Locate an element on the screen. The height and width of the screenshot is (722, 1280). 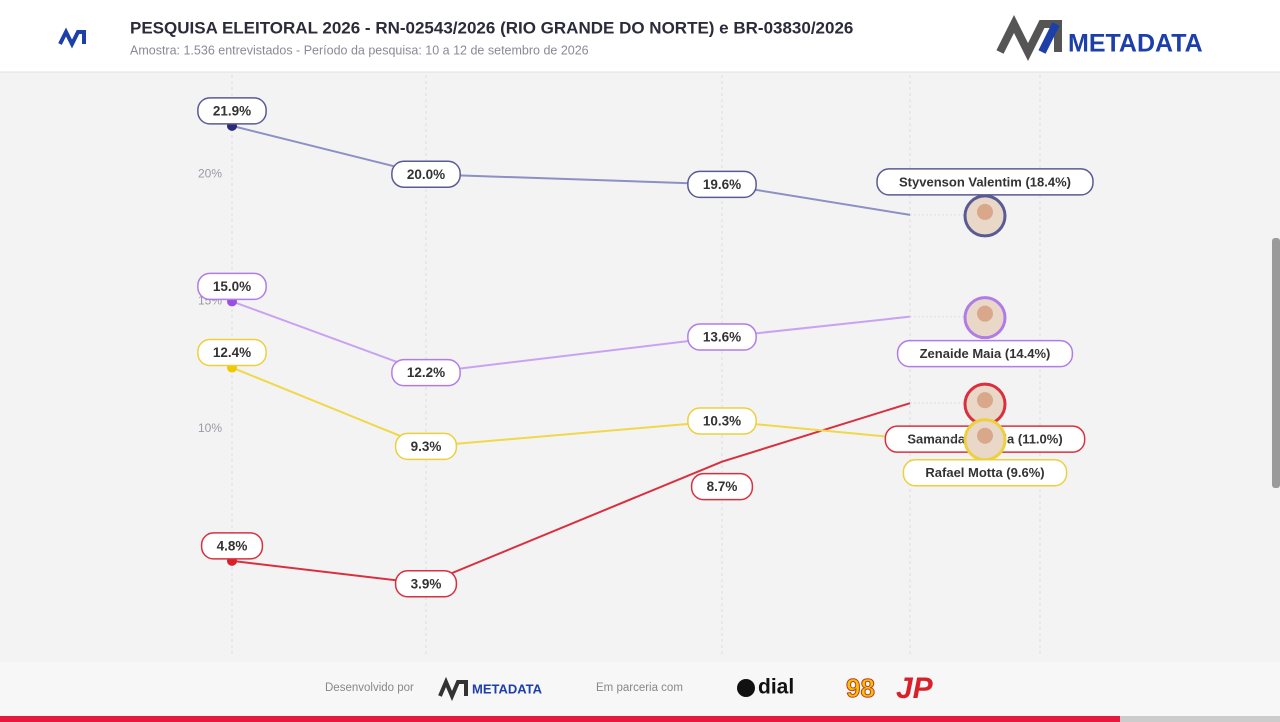
header-bg is located at coordinates (640, 36).